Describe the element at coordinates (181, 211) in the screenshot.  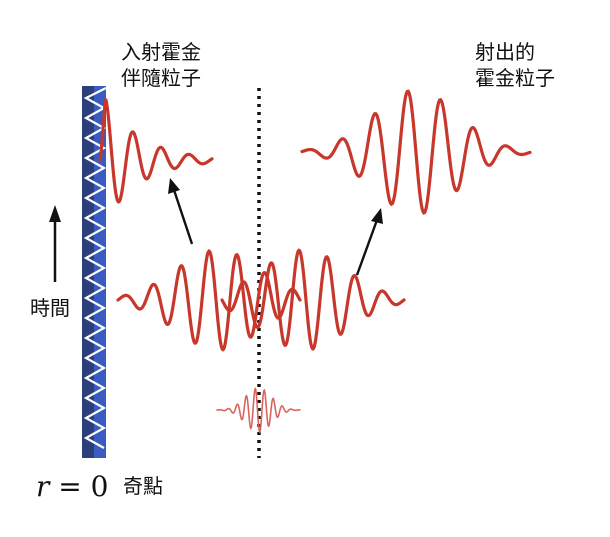
I see `arrow-to-infalling` at that location.